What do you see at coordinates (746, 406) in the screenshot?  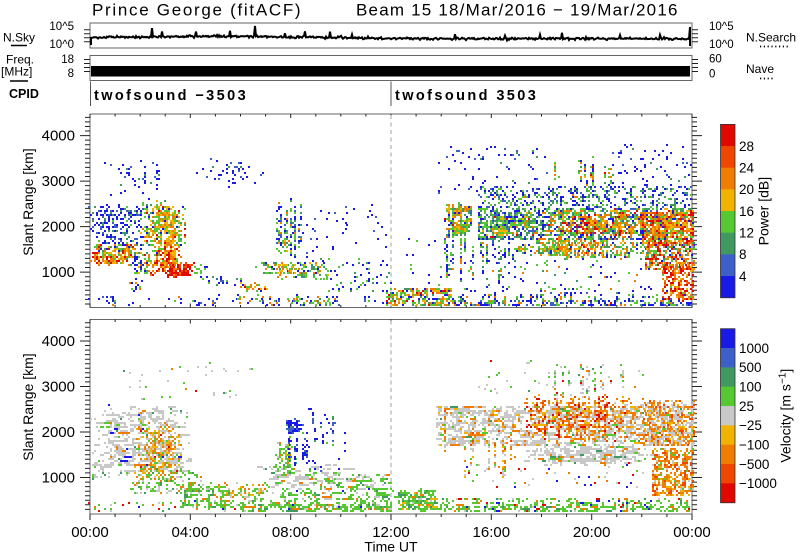 I see `svg-text: 25` at bounding box center [746, 406].